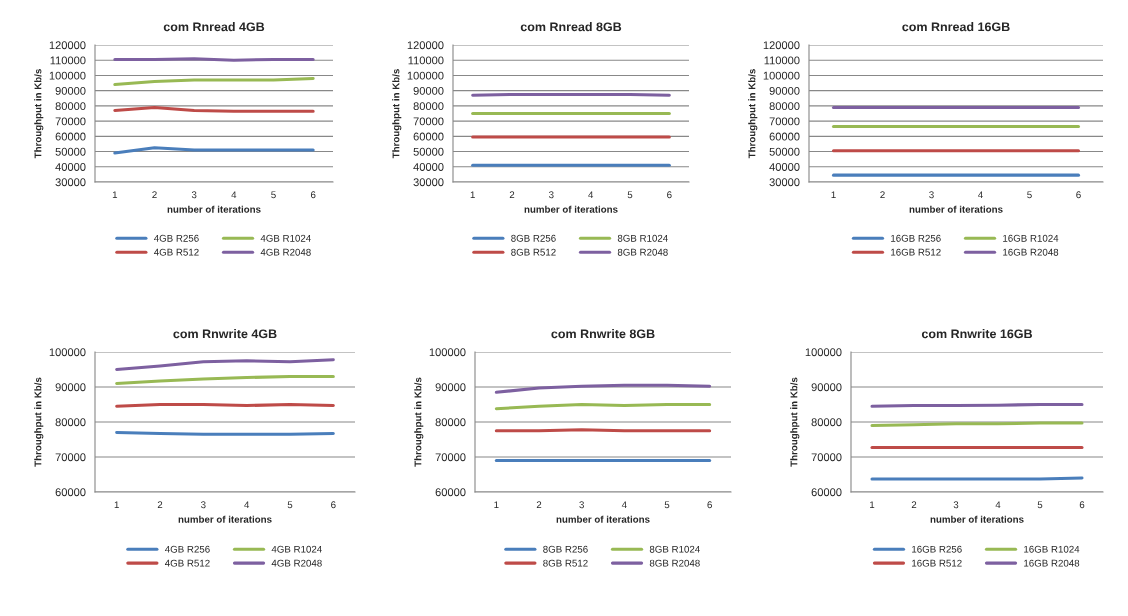 The image size is (1128, 616). I want to click on chart-title: com Rnread 16GB, so click(956, 27).